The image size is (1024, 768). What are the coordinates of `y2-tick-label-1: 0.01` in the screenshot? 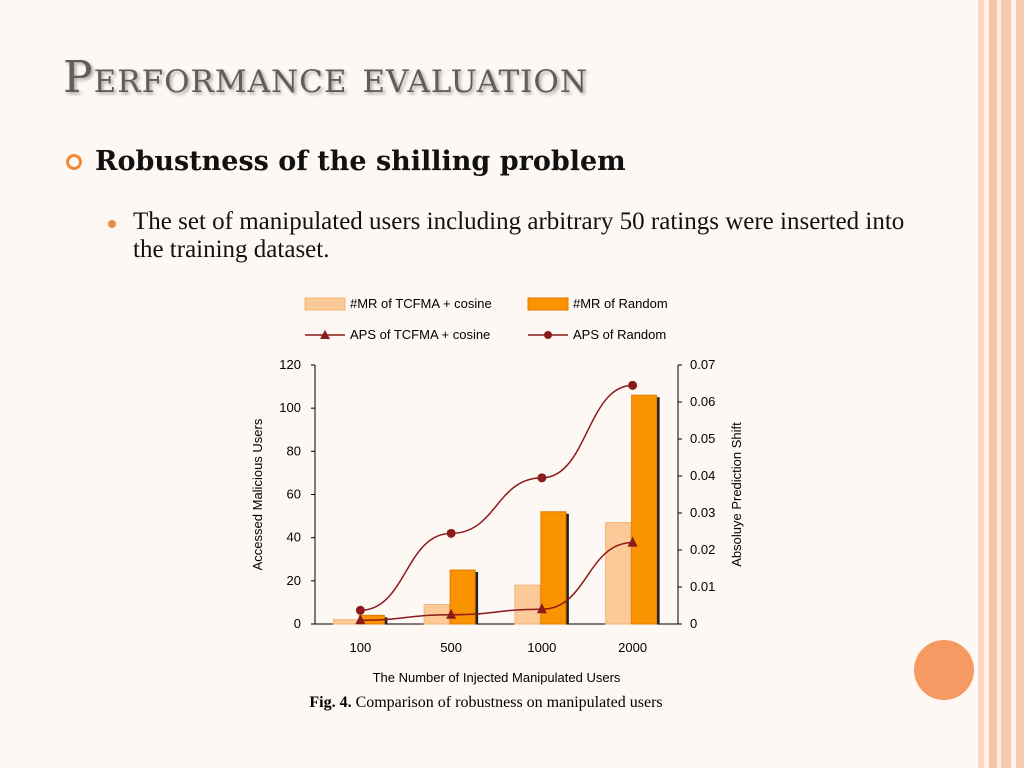 It's located at (702, 586).